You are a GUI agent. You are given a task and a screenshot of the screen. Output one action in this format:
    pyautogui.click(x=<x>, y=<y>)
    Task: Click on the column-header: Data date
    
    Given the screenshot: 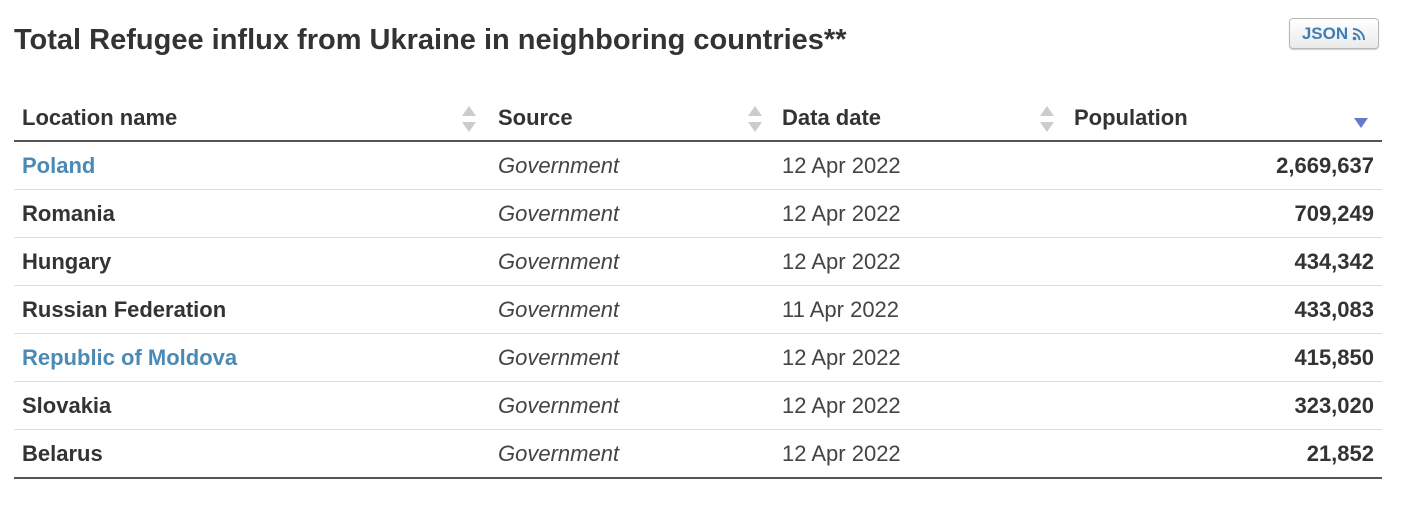 What is the action you would take?
    pyautogui.click(x=920, y=119)
    